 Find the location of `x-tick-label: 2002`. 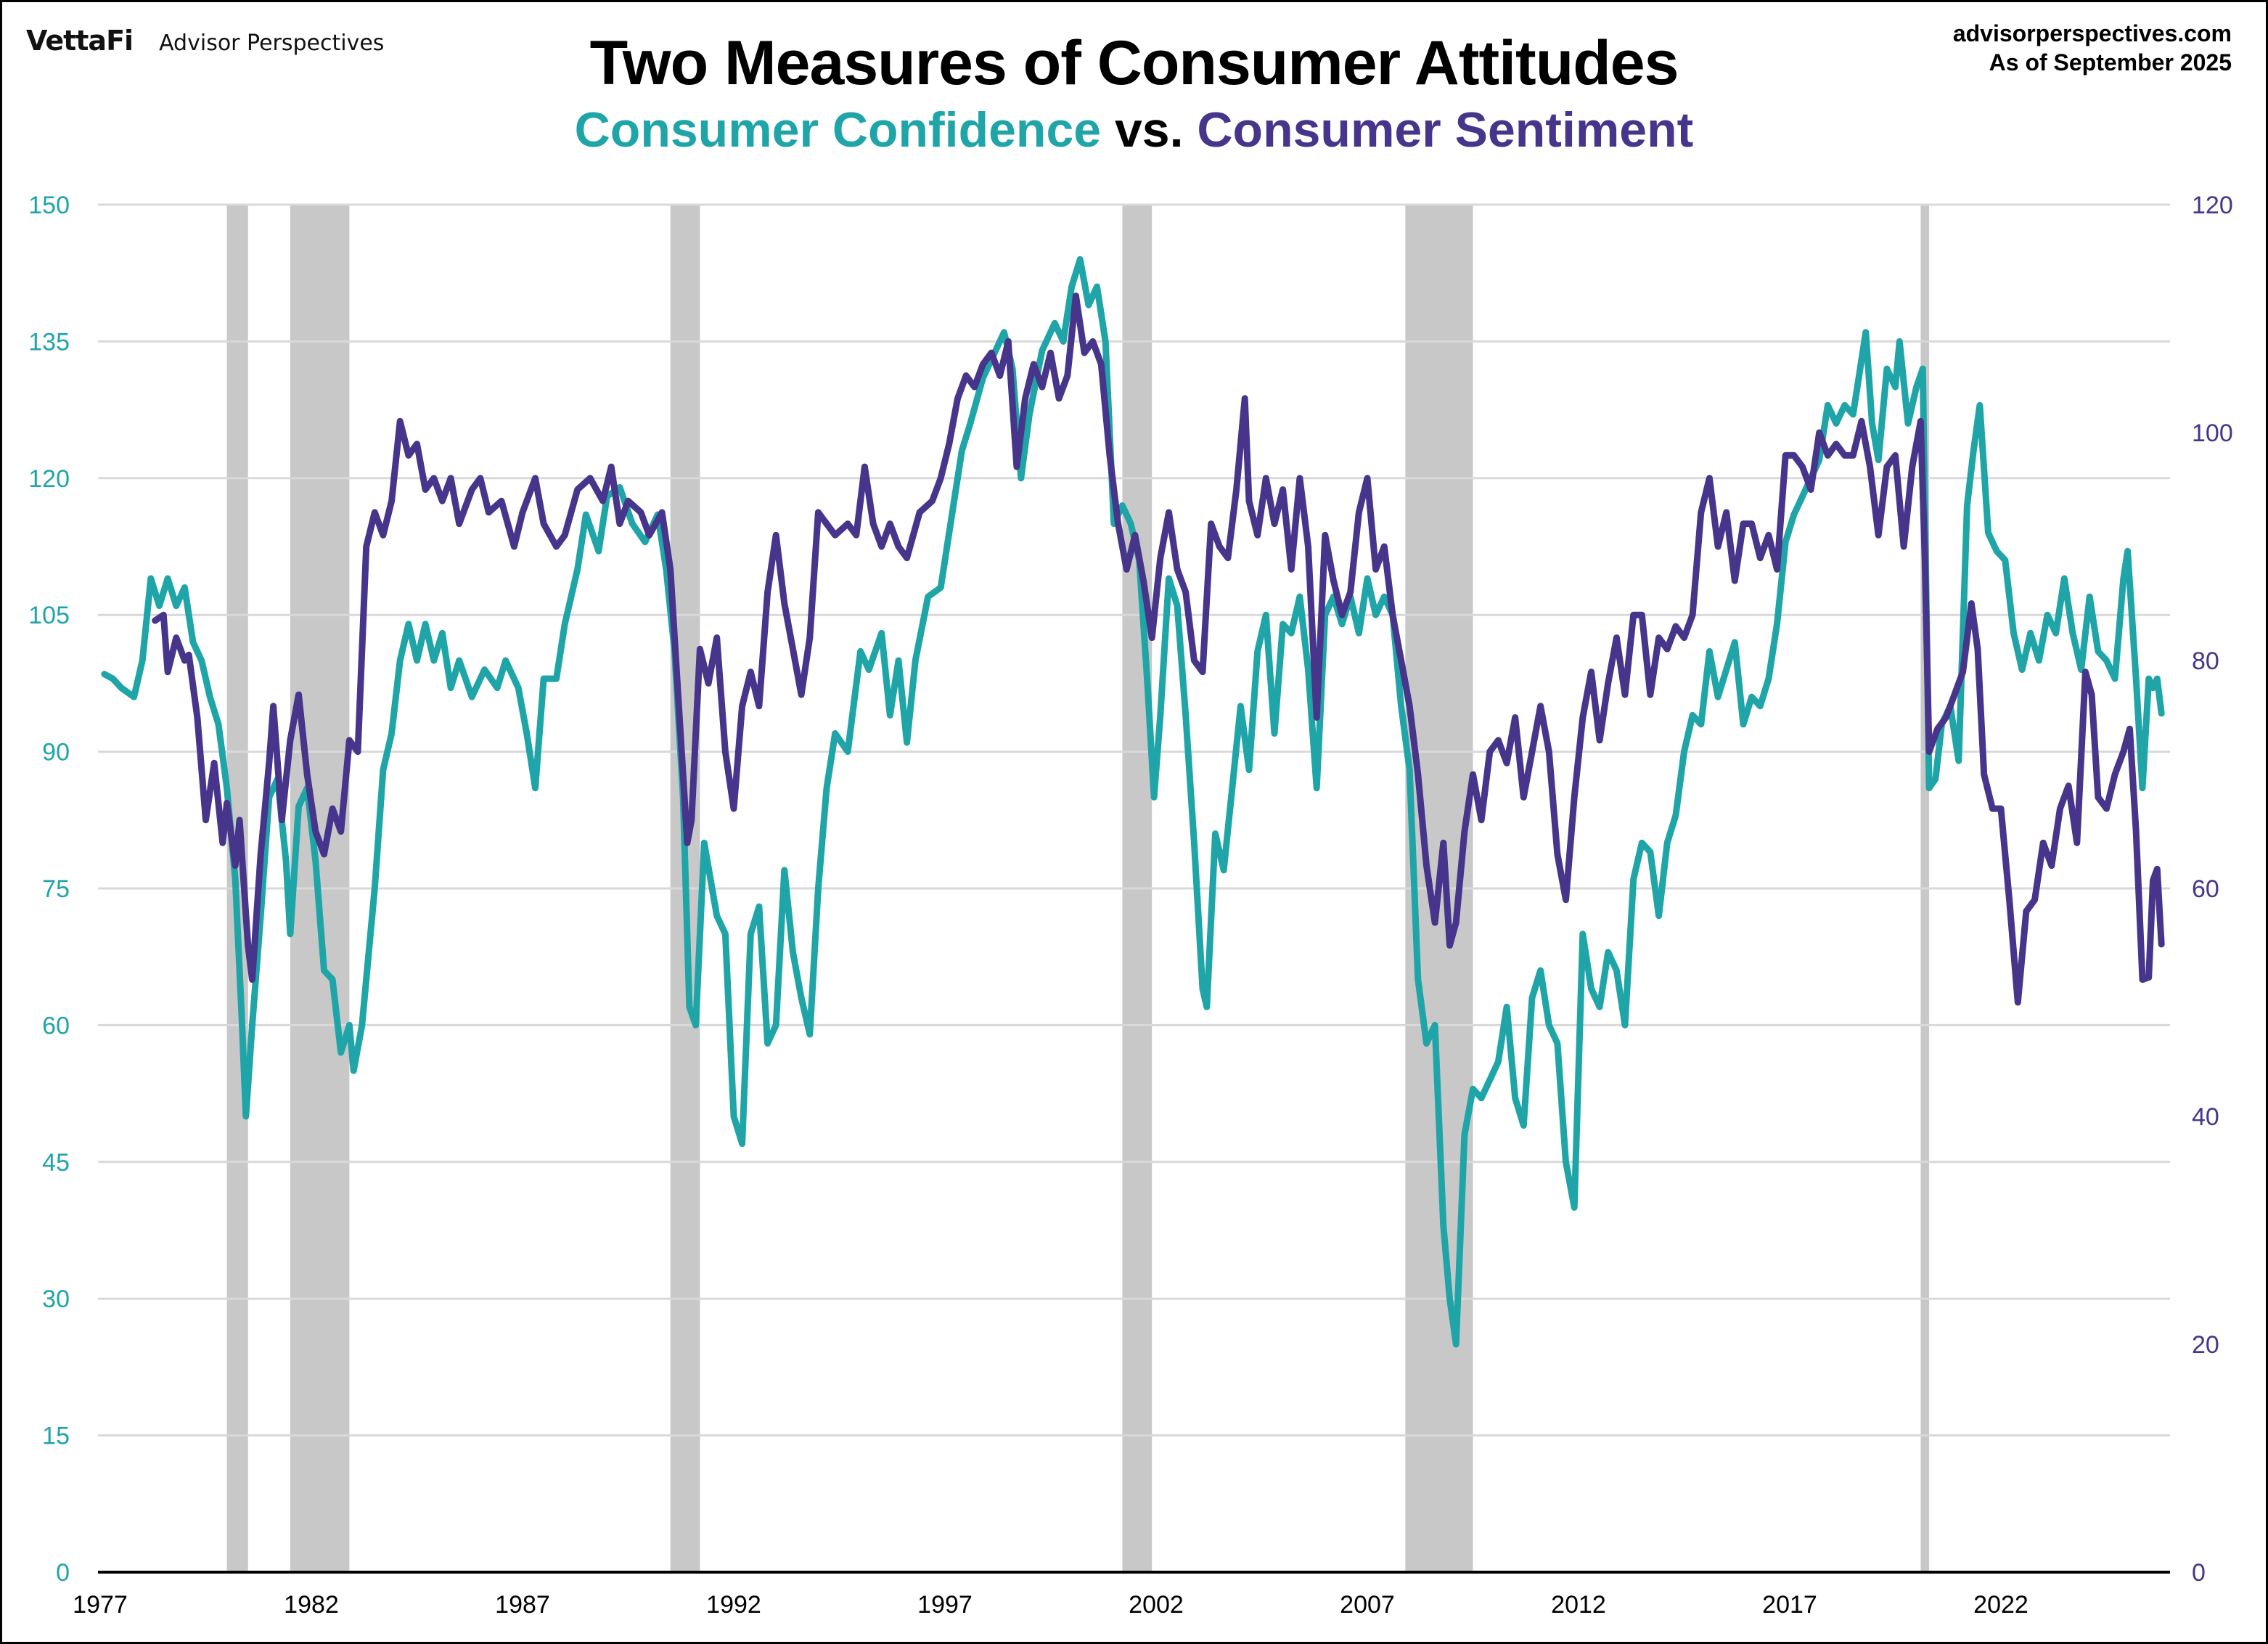

x-tick-label: 2002 is located at coordinates (1156, 1605).